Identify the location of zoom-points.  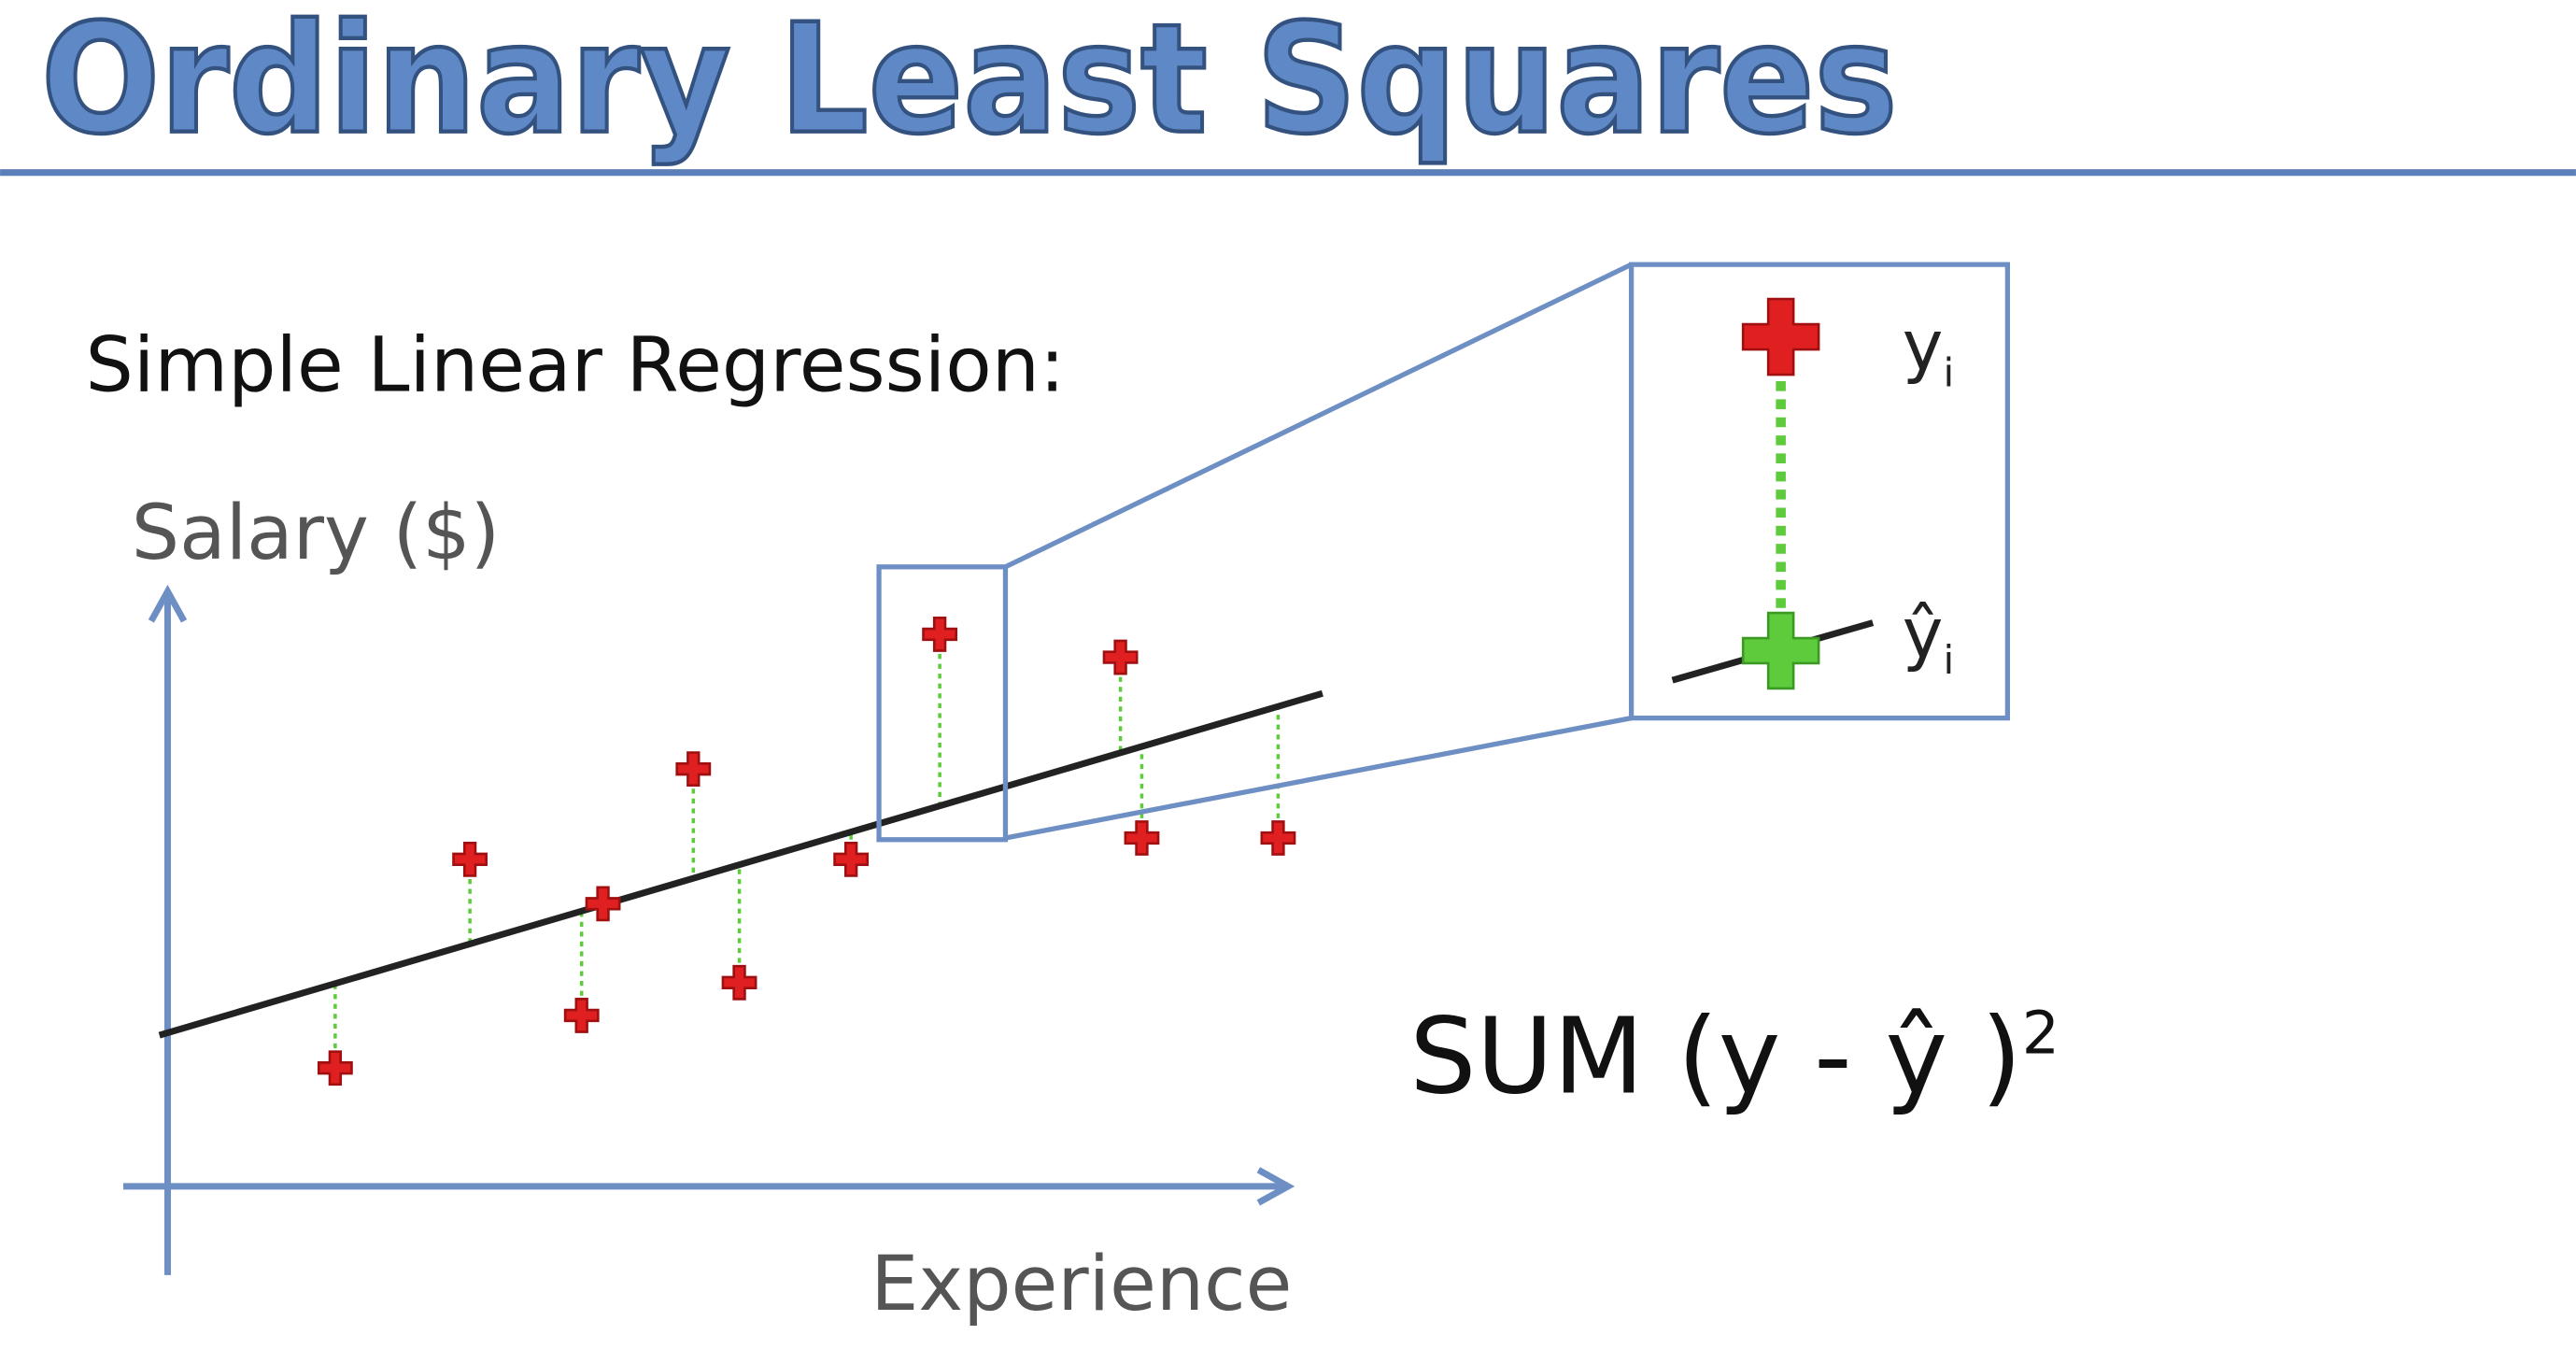
(1781, 493).